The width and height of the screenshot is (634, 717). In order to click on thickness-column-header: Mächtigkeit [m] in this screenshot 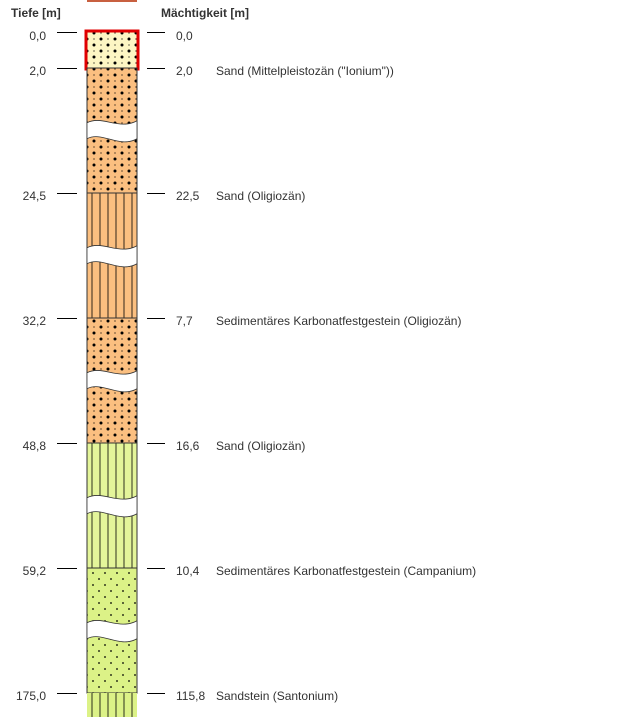, I will do `click(205, 13)`.